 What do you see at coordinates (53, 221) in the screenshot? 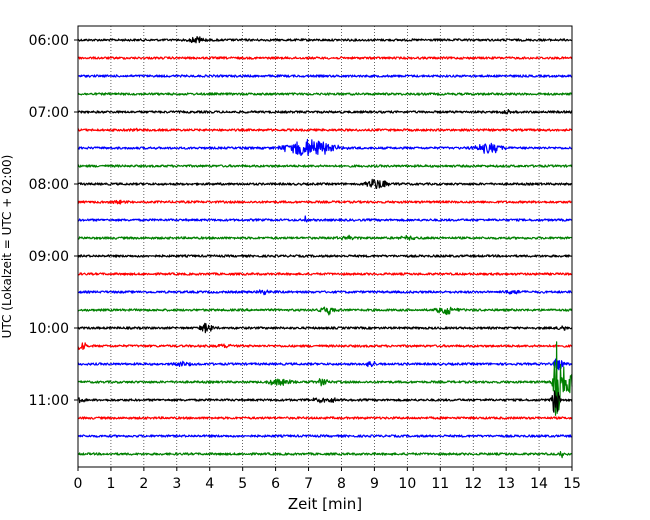
I see `y-axis-ticks: 06:00 07:00 08:00 09:00 10:00 11:00` at bounding box center [53, 221].